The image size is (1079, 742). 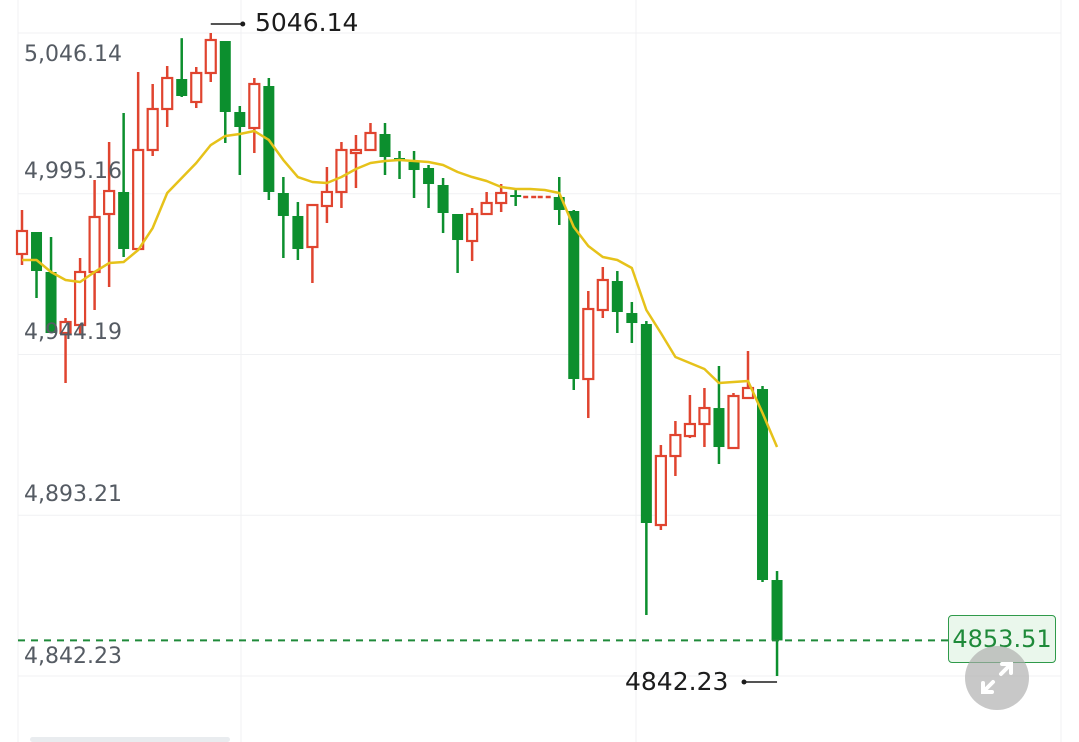 I want to click on y-tick-label: 5,046.14, so click(x=73, y=54).